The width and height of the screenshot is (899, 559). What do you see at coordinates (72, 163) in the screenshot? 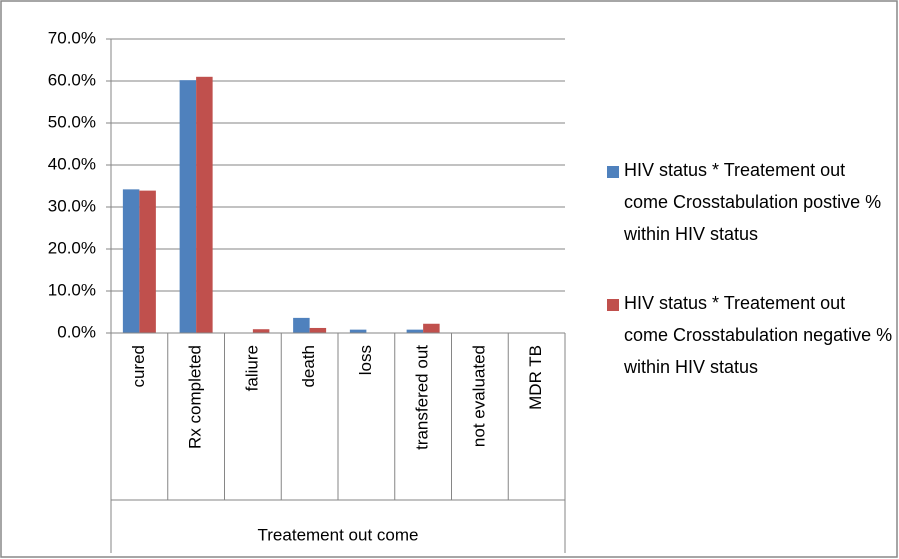
I see `y-tick-label: 40.0%` at bounding box center [72, 163].